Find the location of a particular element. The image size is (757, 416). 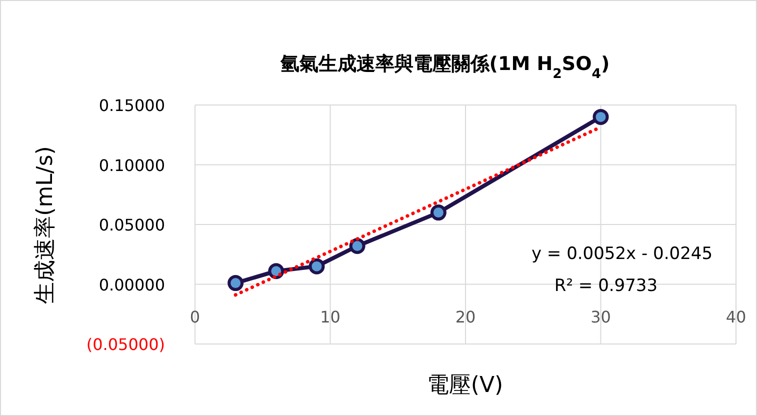

x-axis-title: 電壓(V) is located at coordinates (465, 385).